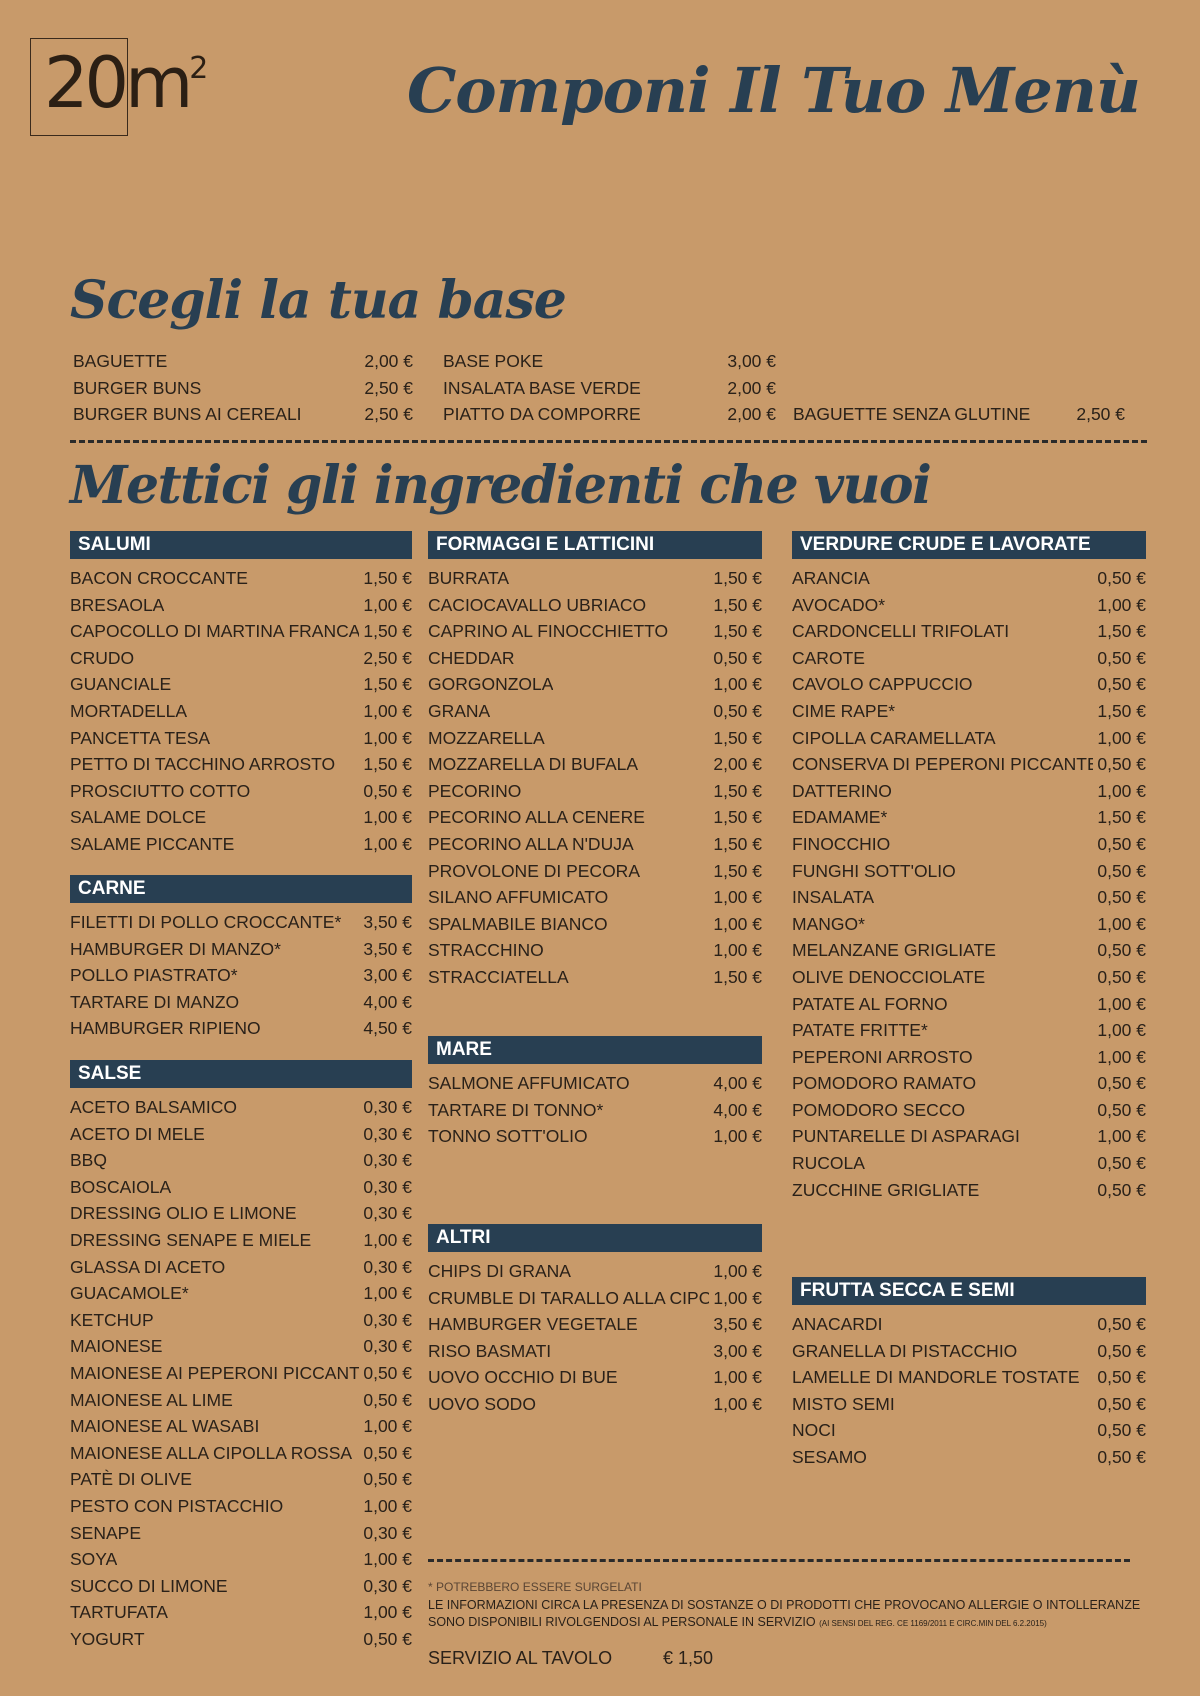 The image size is (1200, 1696). Describe the element at coordinates (595, 897) in the screenshot. I see `menu-item: SILANO AFFUMICATO 1,00 €` at that location.